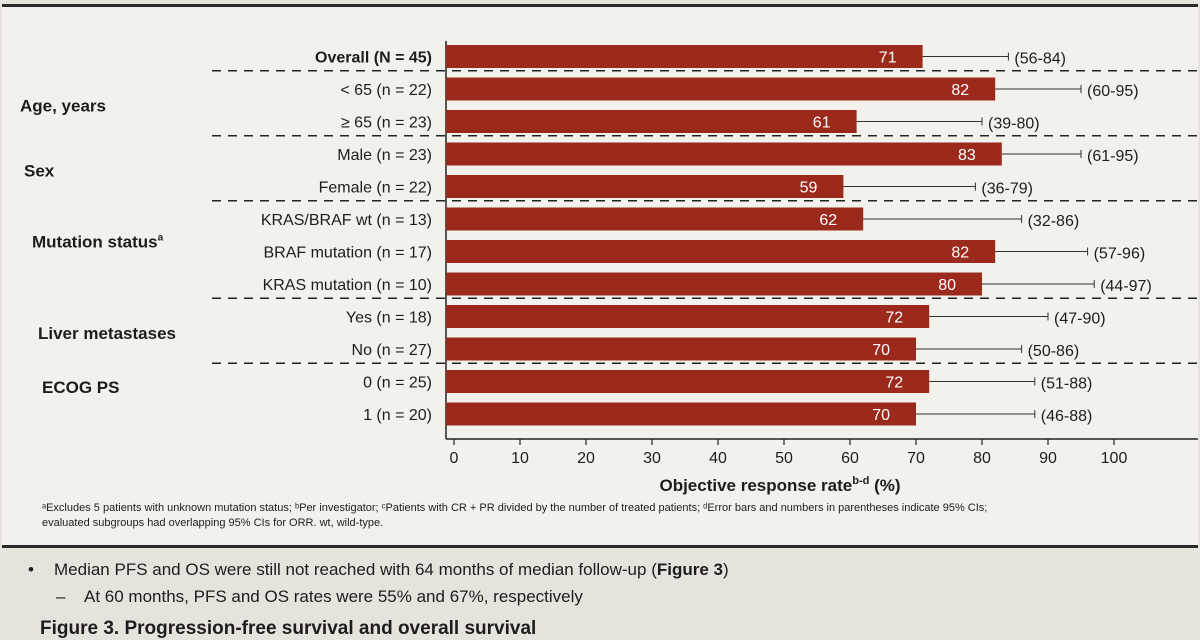 This screenshot has height=640, width=1200. Describe the element at coordinates (1126, 286) in the screenshot. I see `ci-label: (44-97)` at that location.